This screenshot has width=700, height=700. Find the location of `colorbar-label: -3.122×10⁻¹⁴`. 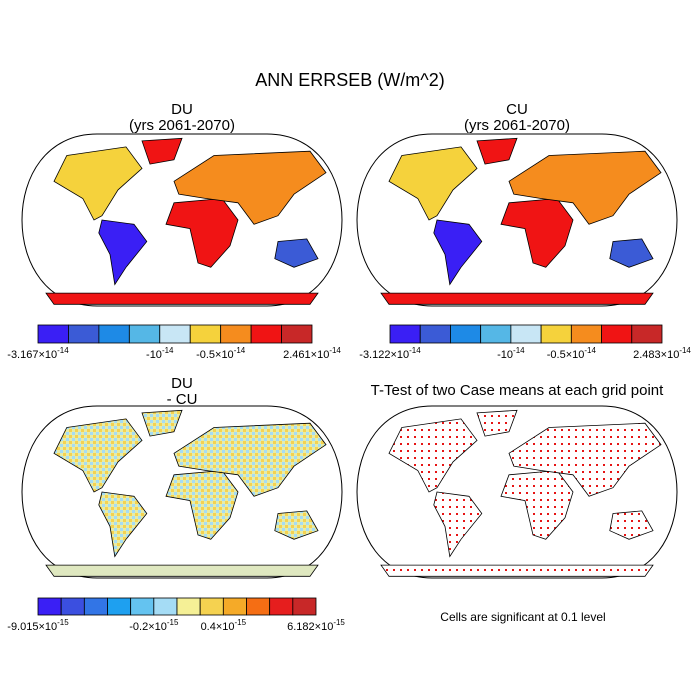

colorbar-label: -3.122×10⁻¹⁴ is located at coordinates (390, 353).